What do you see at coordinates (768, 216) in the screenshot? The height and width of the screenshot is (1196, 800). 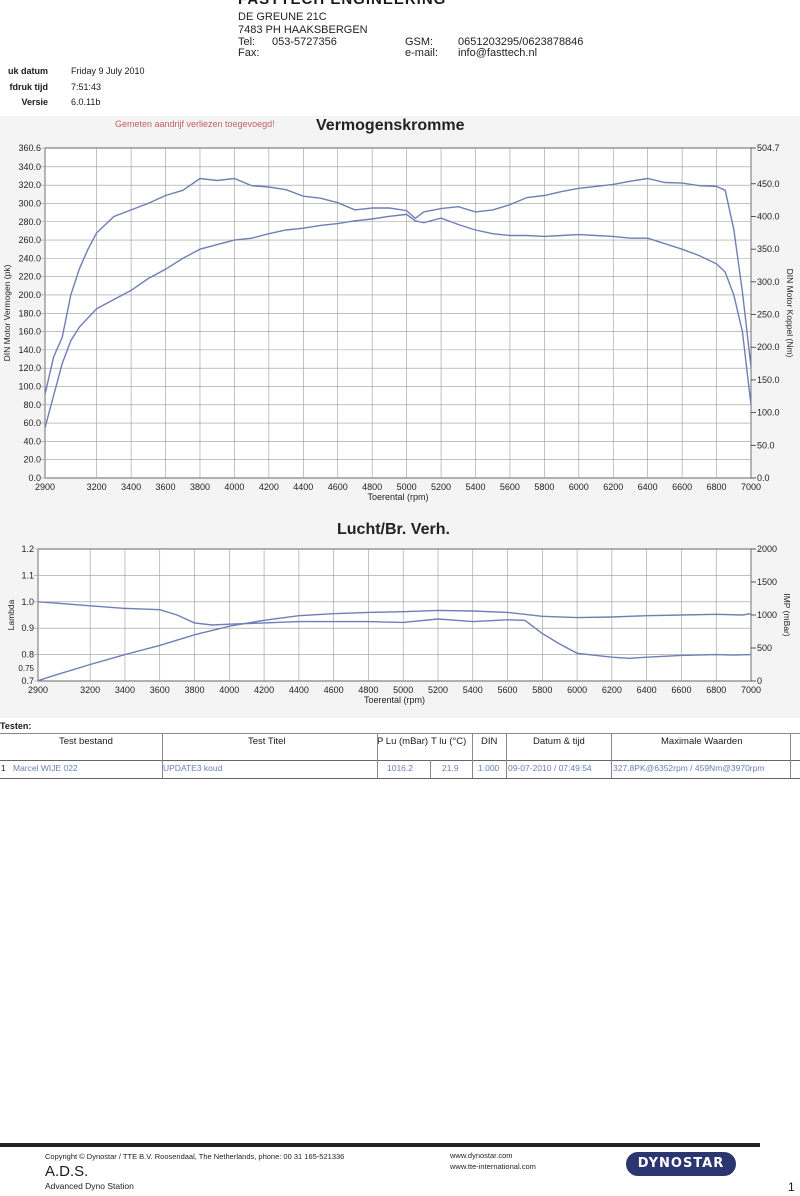 I see `y2-tick-label: 400.0` at bounding box center [768, 216].